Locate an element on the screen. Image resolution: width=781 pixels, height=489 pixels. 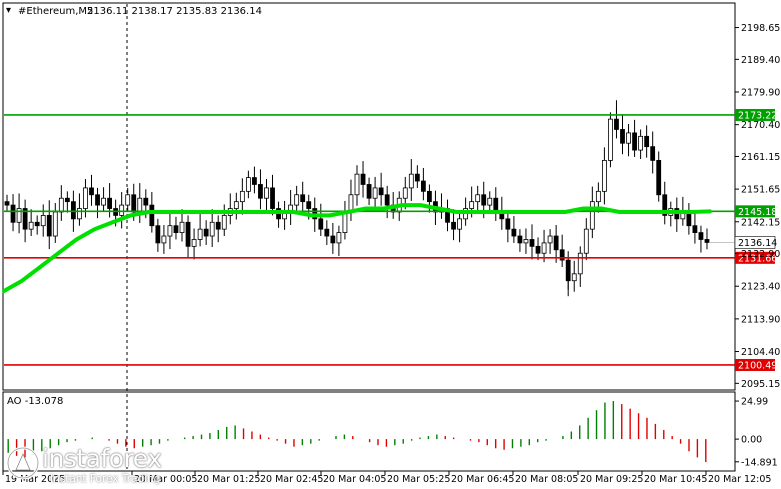
ao-axis: 24.99 0.00 -14.891 is located at coordinates (756, 432).